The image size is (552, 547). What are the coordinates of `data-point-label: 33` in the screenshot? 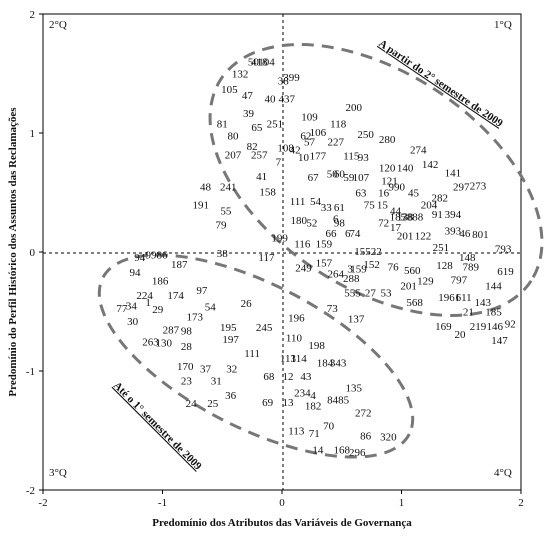 It's located at (327, 208).